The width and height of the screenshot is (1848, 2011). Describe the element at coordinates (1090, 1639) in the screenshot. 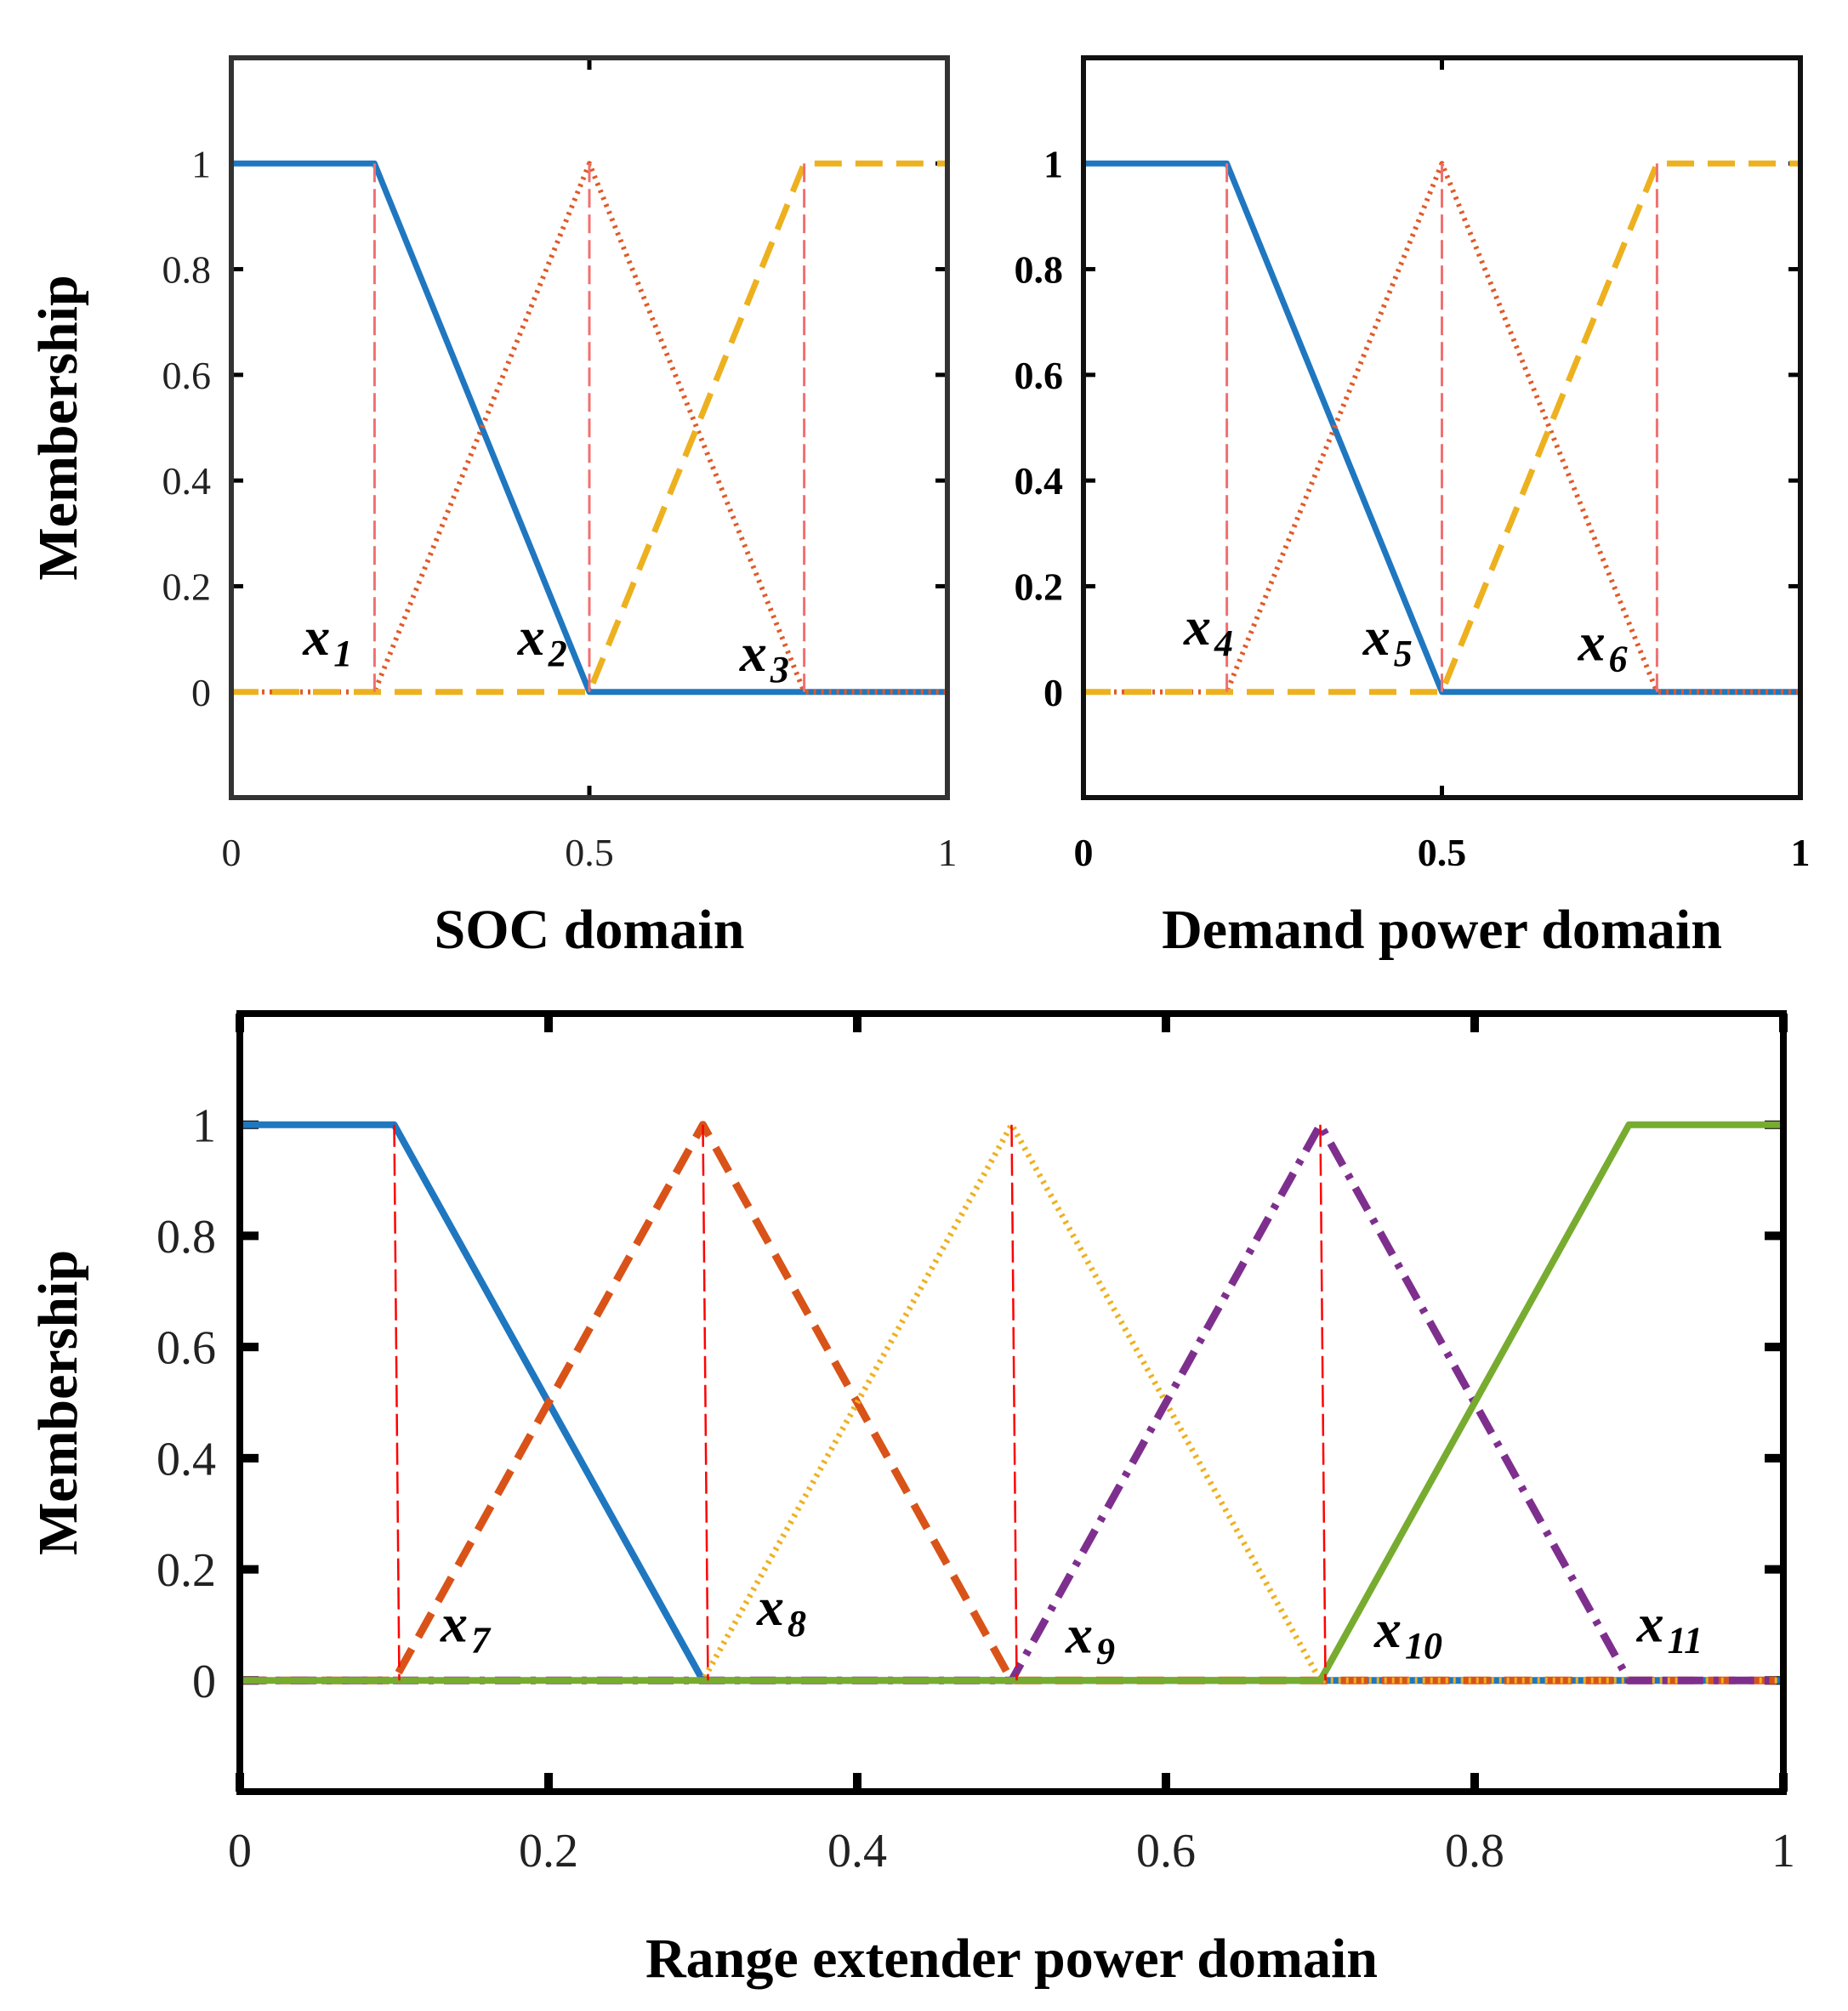

I see `annotation-label: x9` at that location.